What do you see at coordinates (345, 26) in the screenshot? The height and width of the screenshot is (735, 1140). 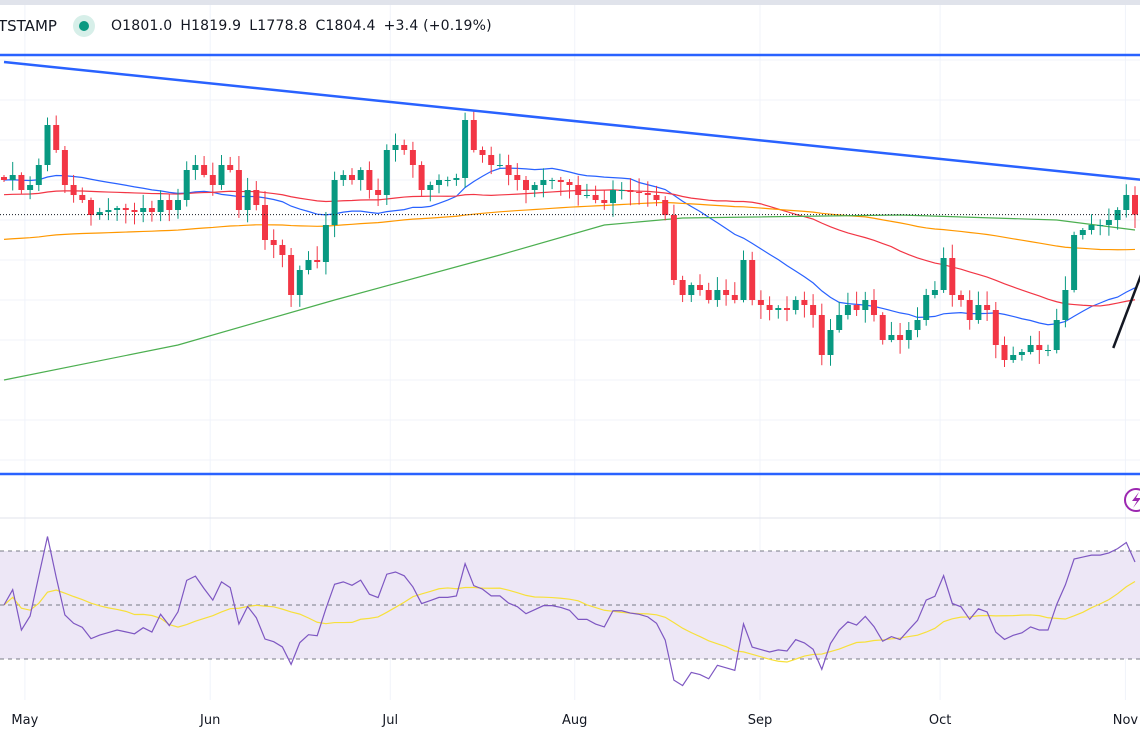 I see `close-value: C1804.4` at bounding box center [345, 26].